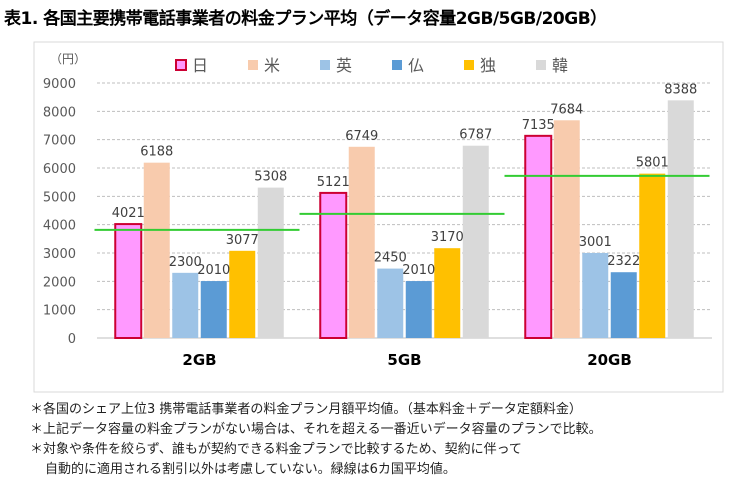  I want to click on footnote: 自動的に適用される割引以外は考慮していない。緑線は6カ国平均値。, so click(250, 469).